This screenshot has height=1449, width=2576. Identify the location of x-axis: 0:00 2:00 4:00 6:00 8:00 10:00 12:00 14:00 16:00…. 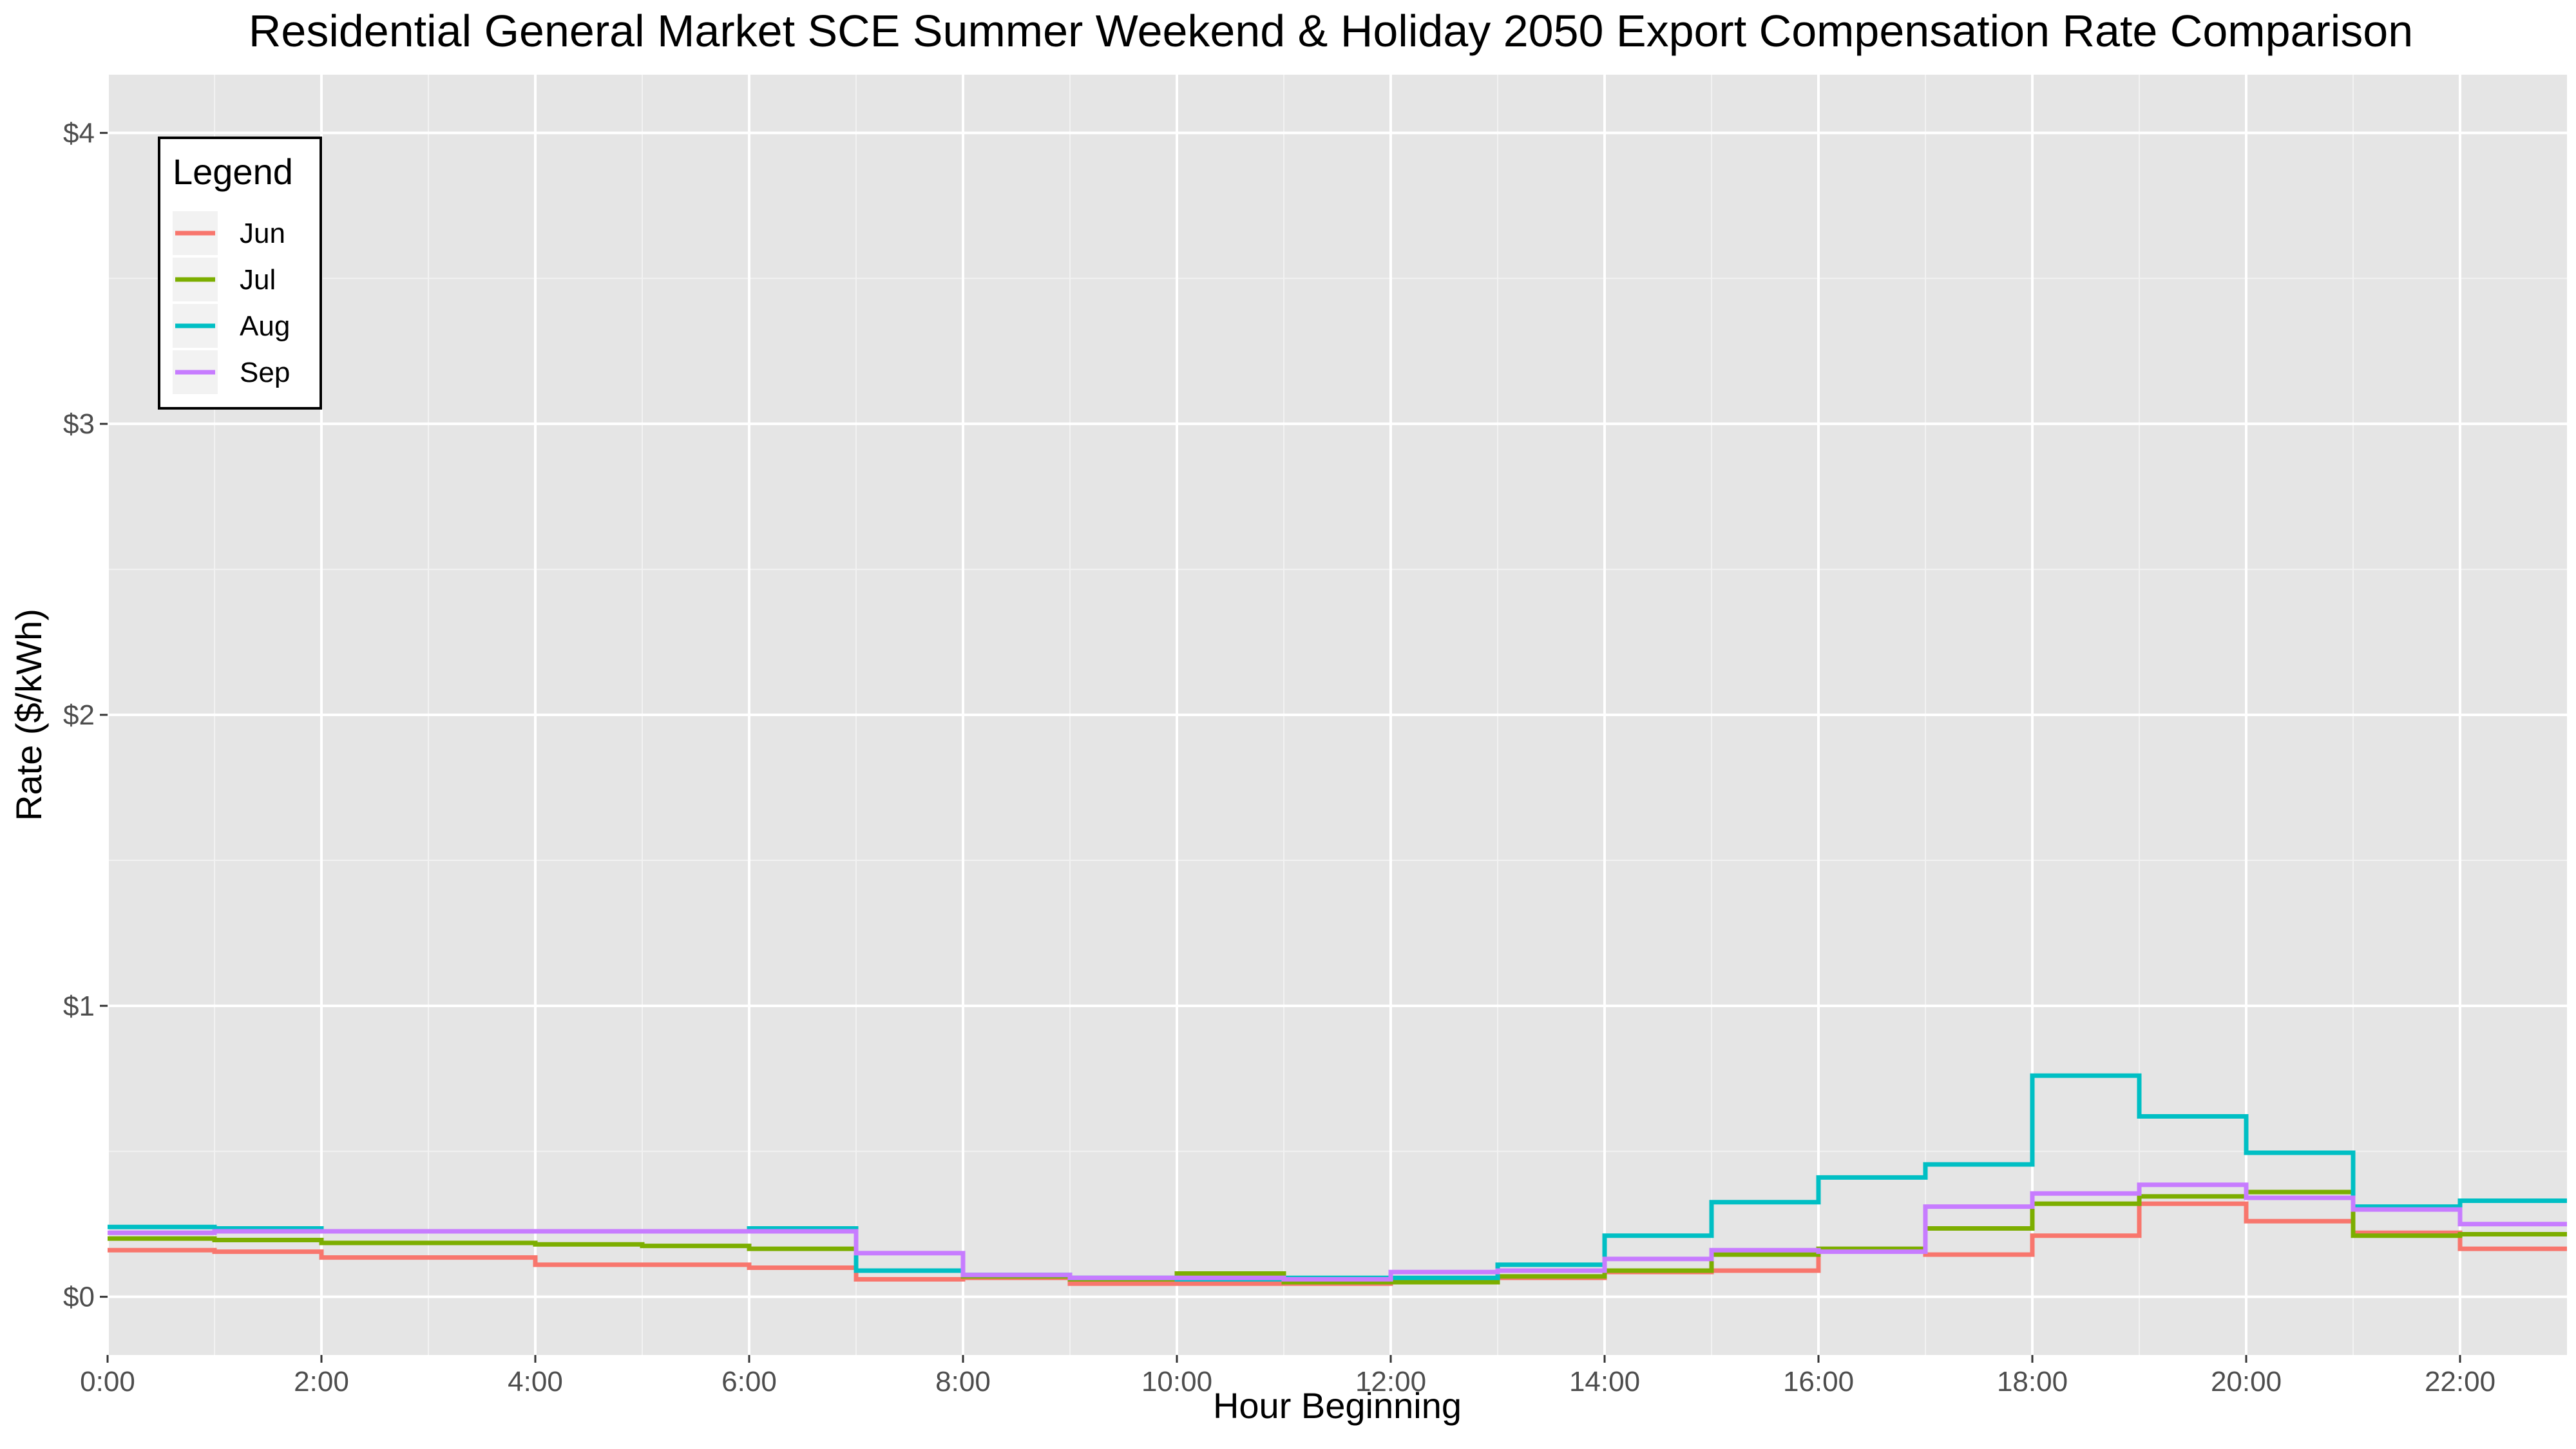
(1287, 1376).